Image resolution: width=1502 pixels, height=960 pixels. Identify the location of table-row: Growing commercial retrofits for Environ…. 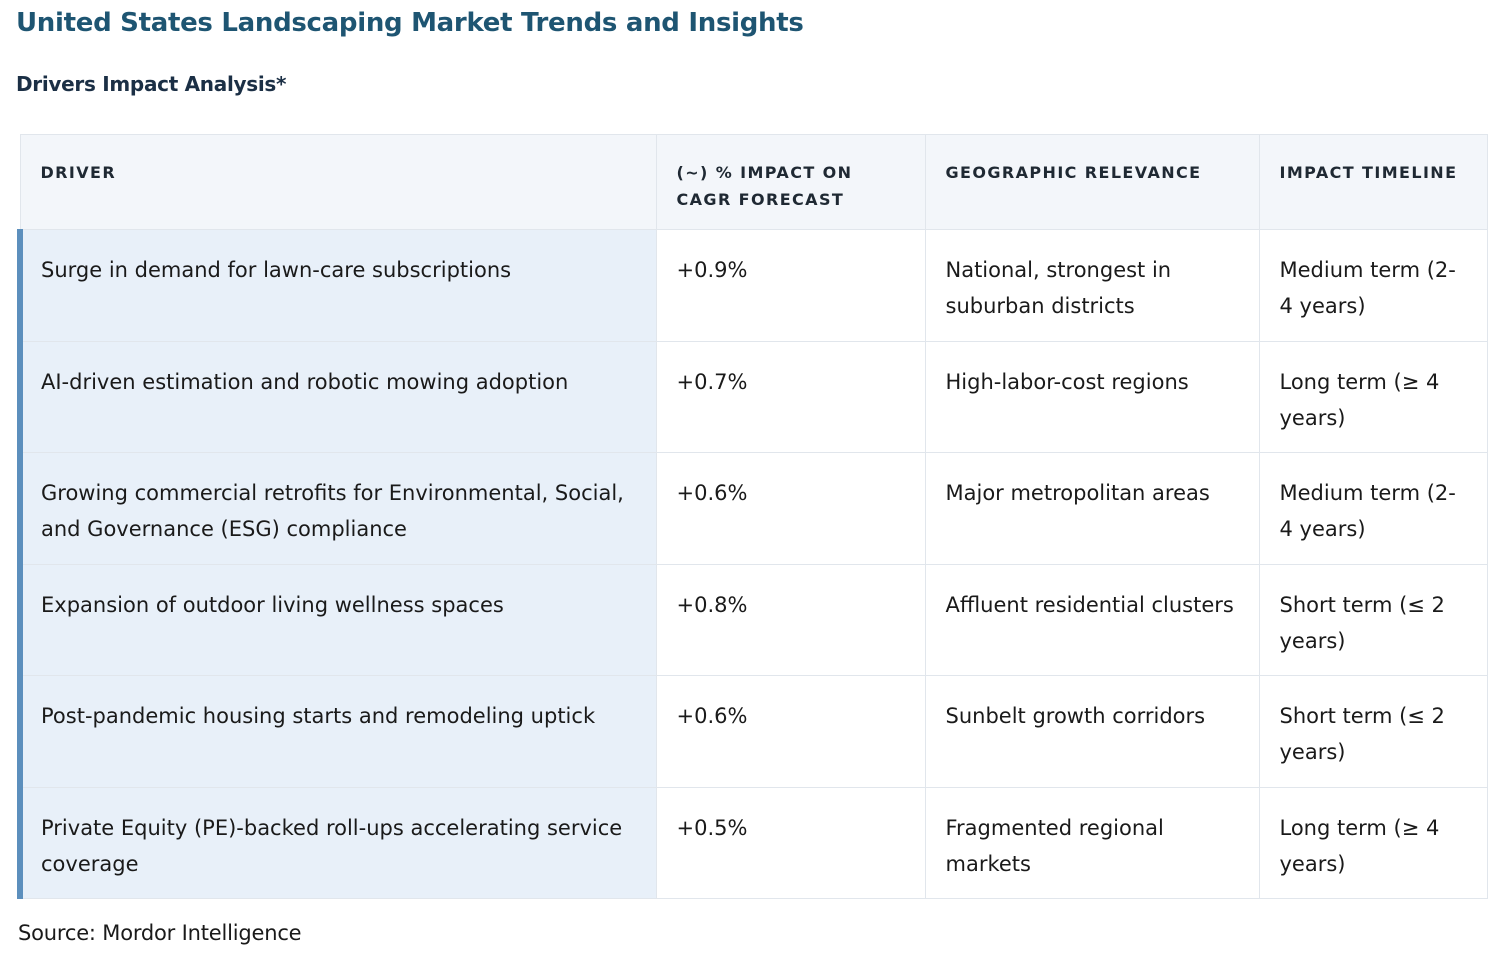
(752, 508).